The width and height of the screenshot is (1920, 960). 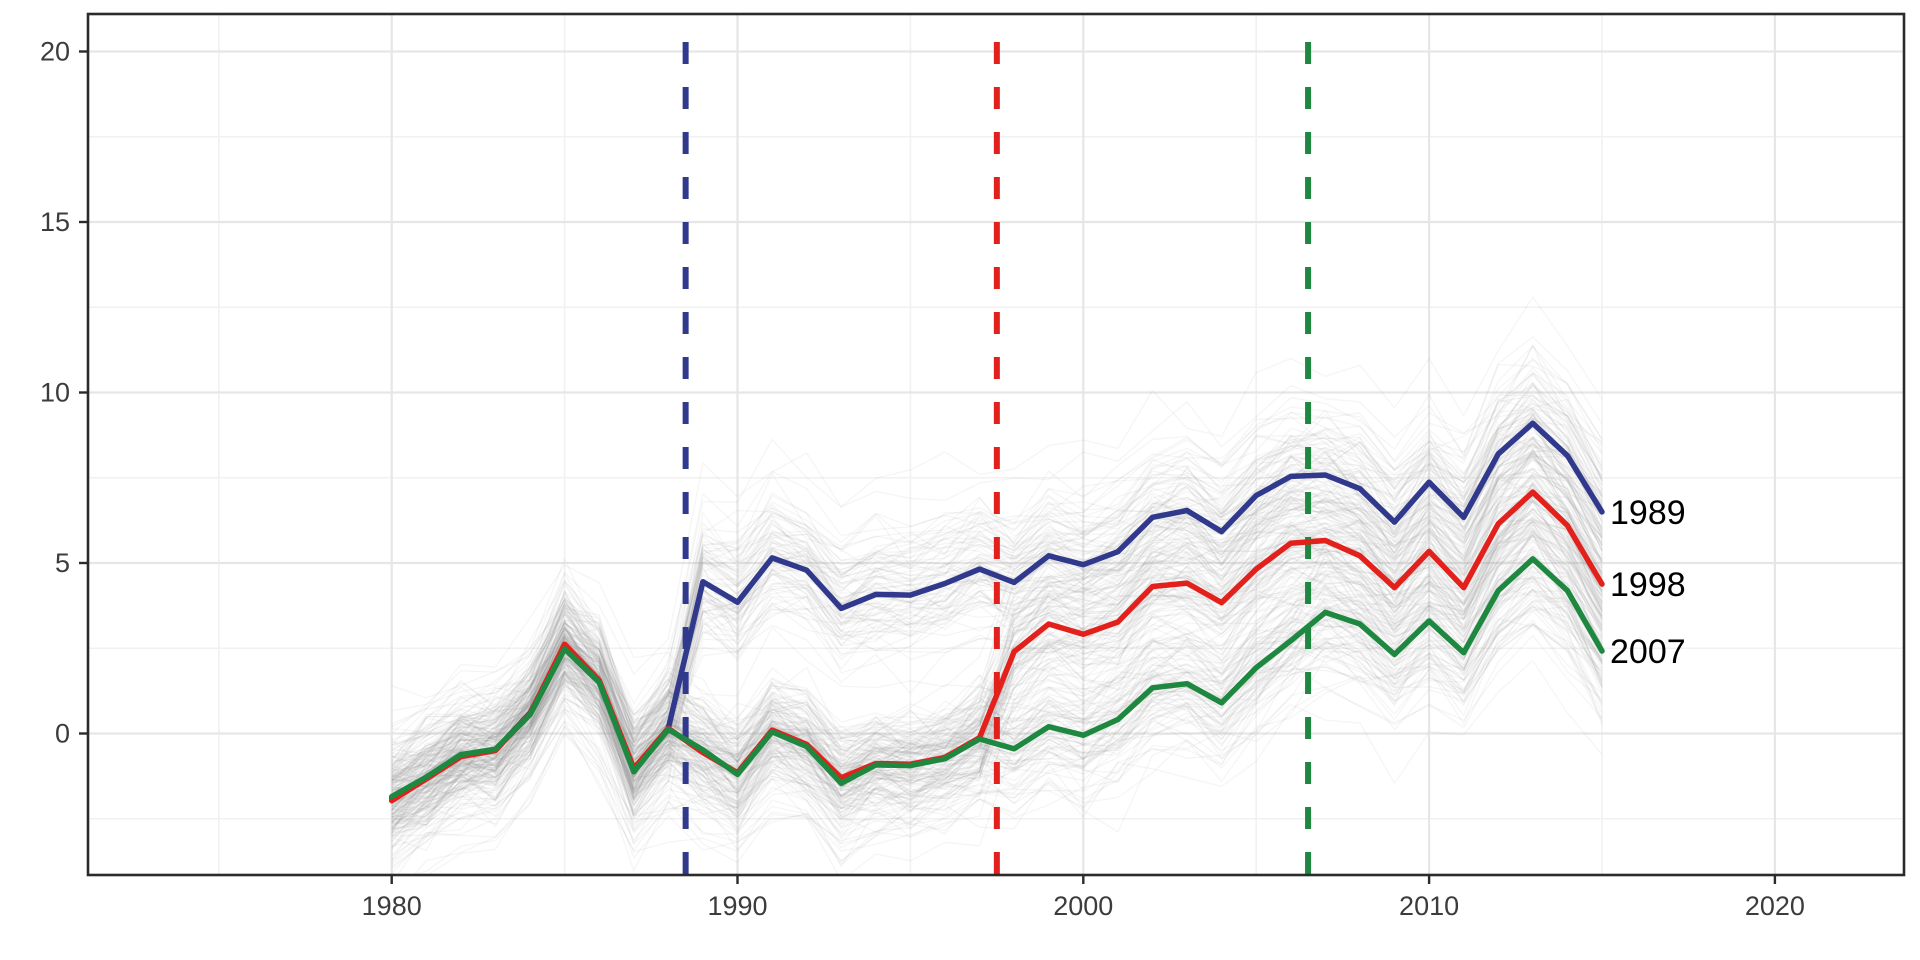 I want to click on end-label-1989: 1989, so click(x=1648, y=513).